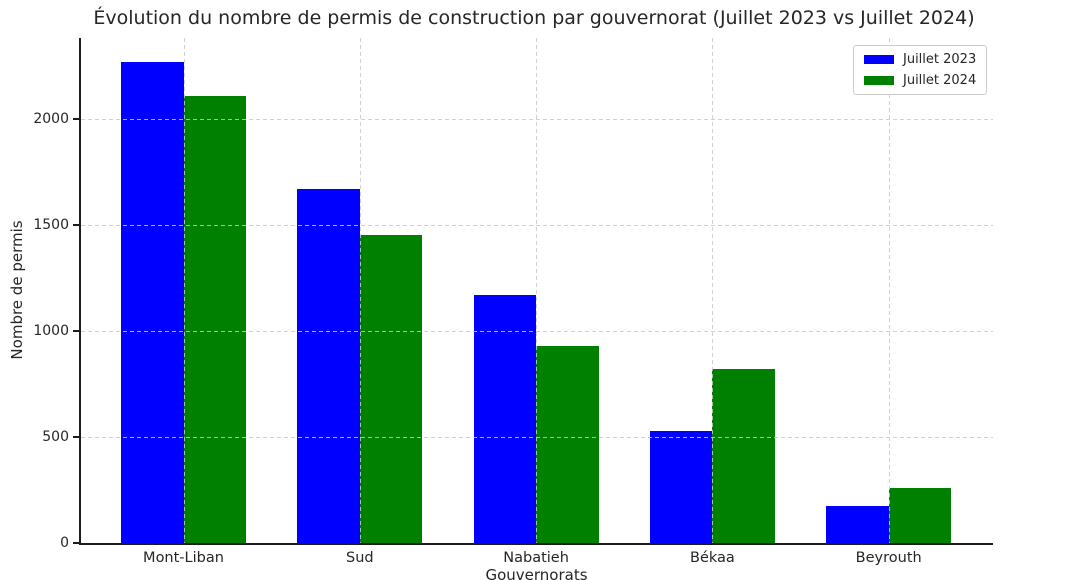 Image resolution: width=1068 pixels, height=580 pixels. I want to click on bar-juillet-2023-beyrouth, so click(857, 524).